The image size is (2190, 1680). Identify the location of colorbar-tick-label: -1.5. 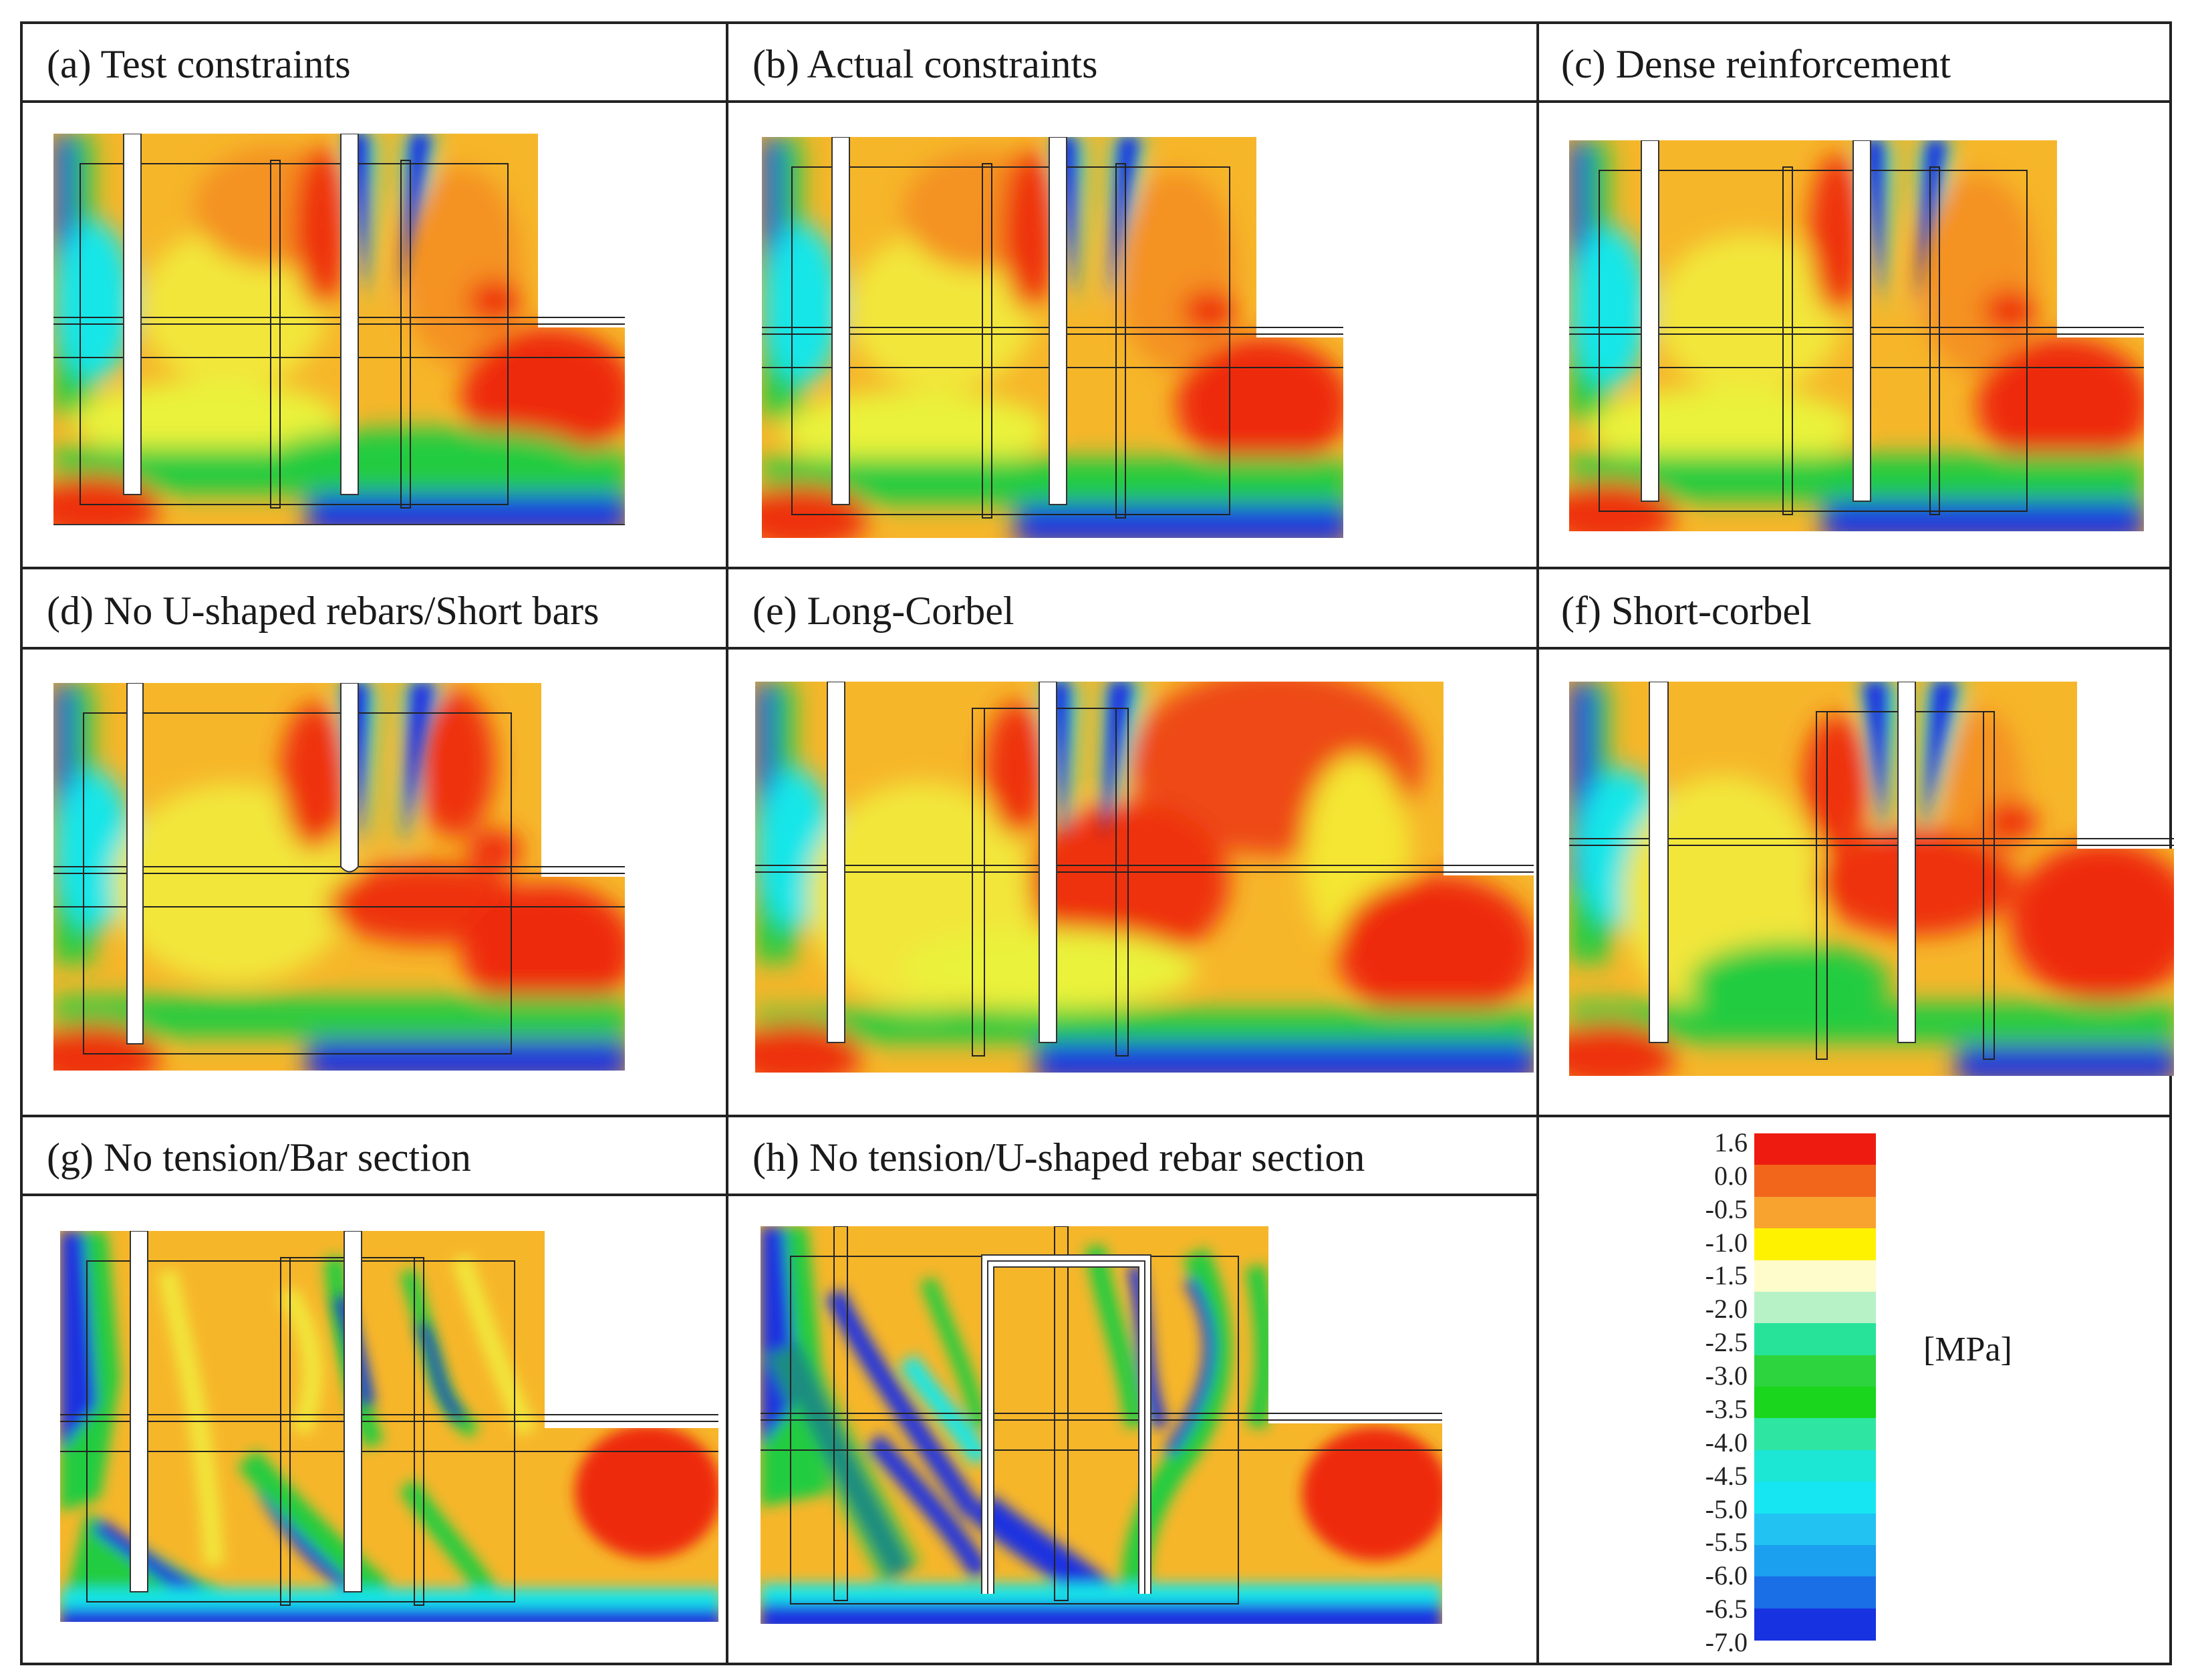
(1727, 1275).